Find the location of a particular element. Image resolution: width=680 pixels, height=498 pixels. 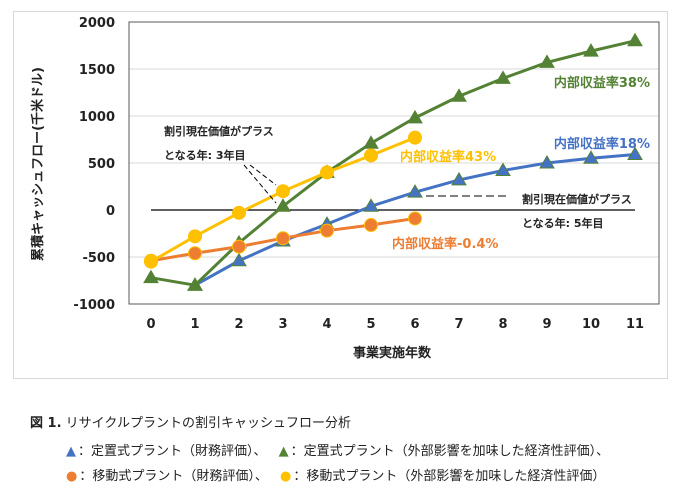

green-triangle-icon: ▲ is located at coordinates (283, 451).